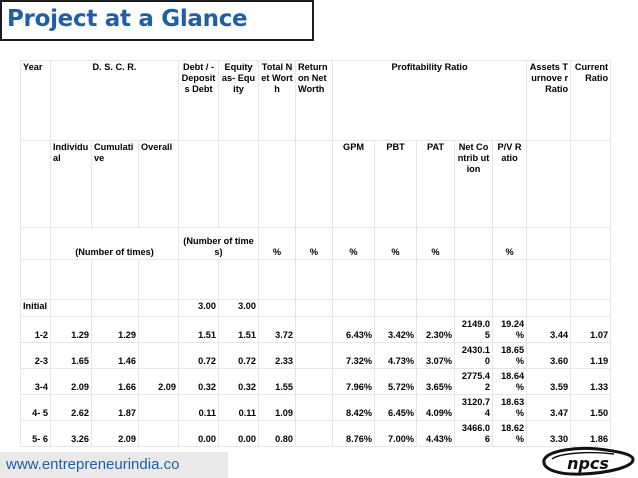 The width and height of the screenshot is (638, 478). Describe the element at coordinates (591, 100) in the screenshot. I see `header-current-ratio: Current Ratio` at that location.